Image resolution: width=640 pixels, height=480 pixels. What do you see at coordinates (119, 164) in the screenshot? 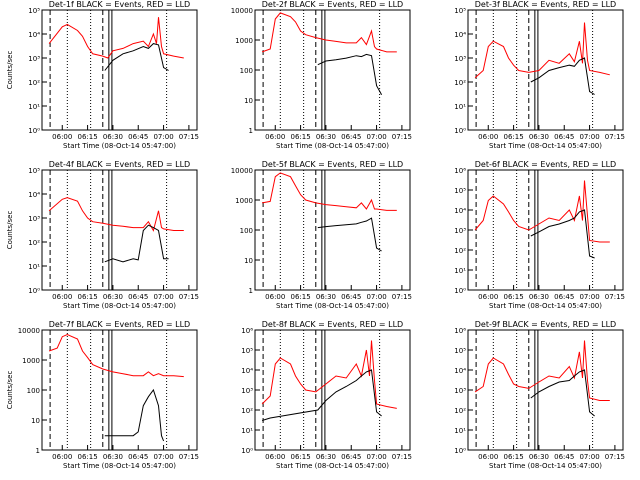
I see `panel-title: Det-4f BLACK = Events, RED = LLD` at bounding box center [119, 164].